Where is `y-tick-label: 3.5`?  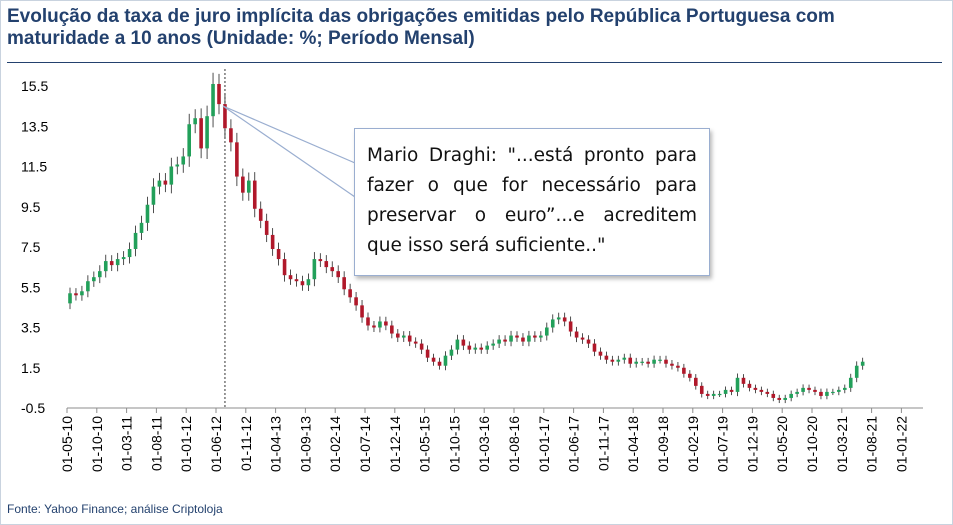
y-tick-label: 3.5 is located at coordinates (31, 328).